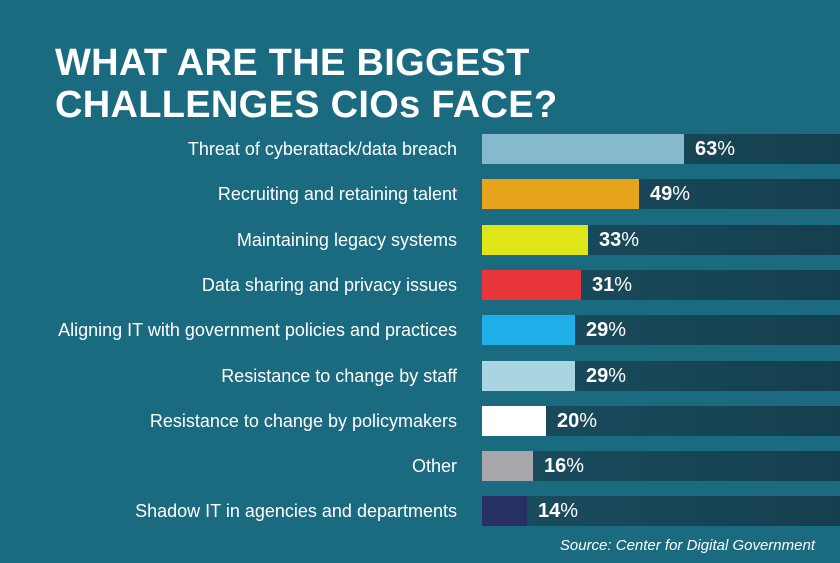 This screenshot has height=563, width=840. What do you see at coordinates (558, 511) in the screenshot?
I see `value-label: 14%` at bounding box center [558, 511].